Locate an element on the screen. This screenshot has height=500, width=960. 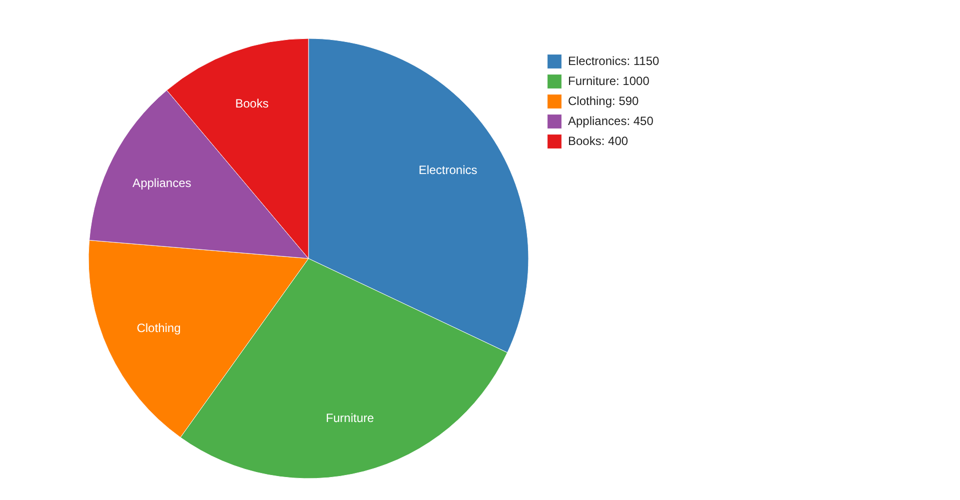
data-label: Electronics is located at coordinates (448, 170).